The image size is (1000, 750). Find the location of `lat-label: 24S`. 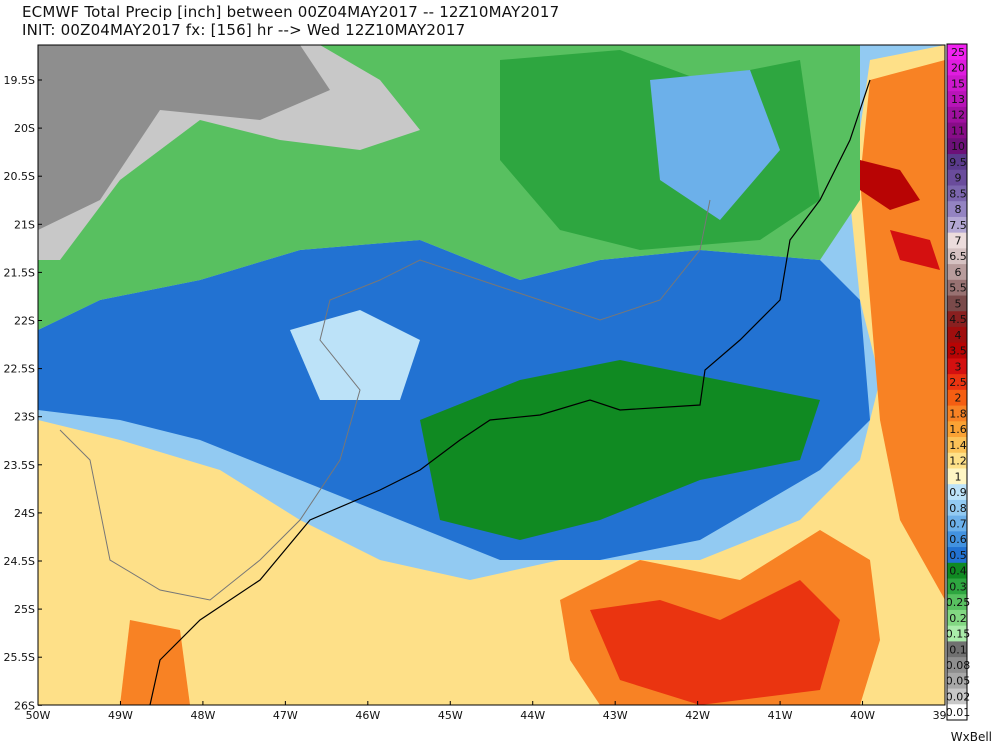

lat-label: 24S is located at coordinates (24, 513).